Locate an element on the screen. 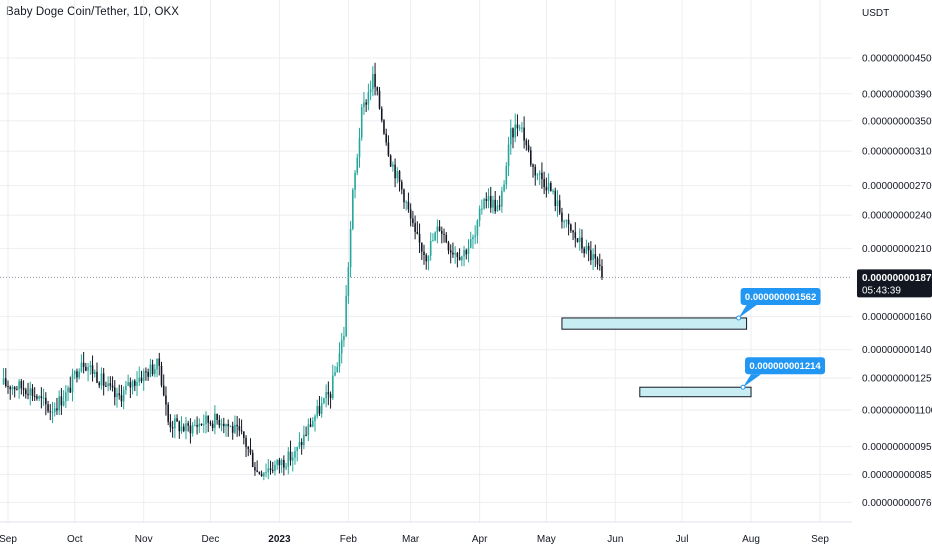  target-zone-box is located at coordinates (654, 323).